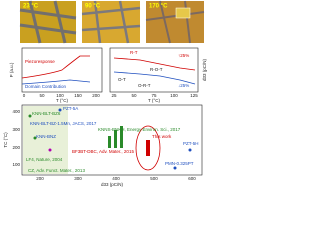 This screenshot has height=240, width=320. What do you see at coordinates (122, 79) in the screenshot?
I see `annotation: O-T` at bounding box center [122, 79].